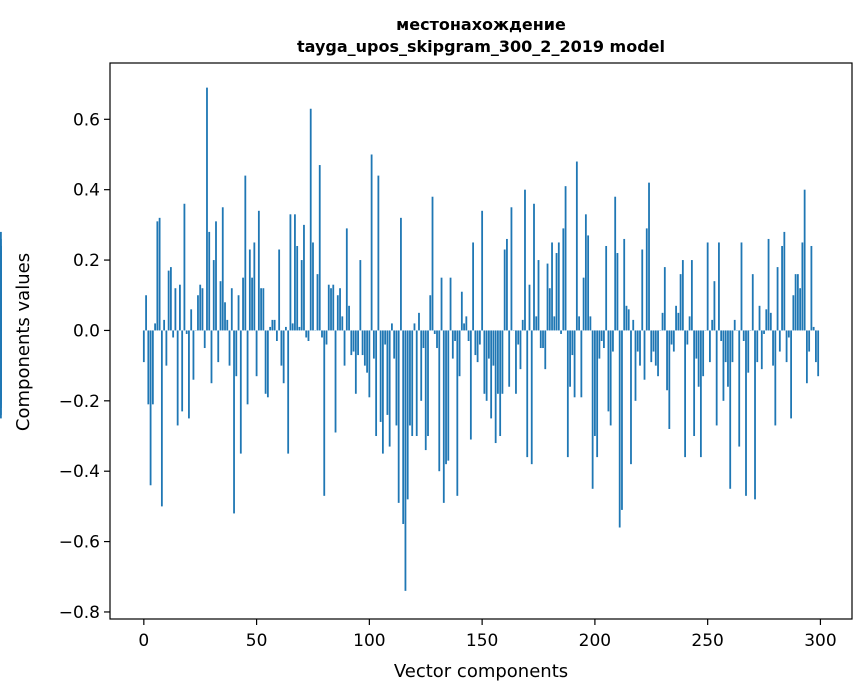 The image size is (867, 696). What do you see at coordinates (143, 641) in the screenshot?
I see `x-tick-label: 0` at bounding box center [143, 641].